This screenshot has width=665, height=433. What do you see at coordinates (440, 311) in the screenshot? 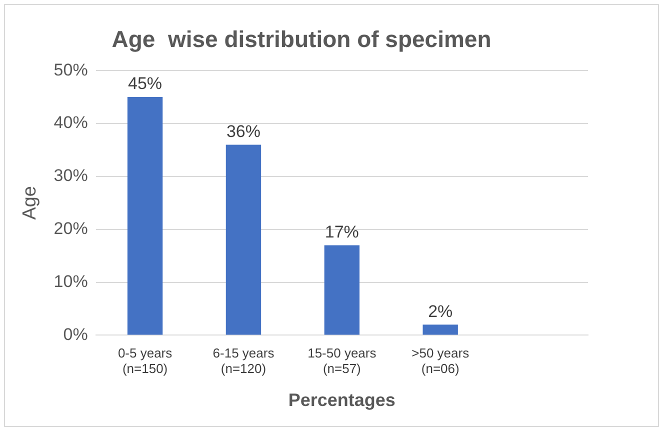
I see `data-label: 2%` at bounding box center [440, 311].